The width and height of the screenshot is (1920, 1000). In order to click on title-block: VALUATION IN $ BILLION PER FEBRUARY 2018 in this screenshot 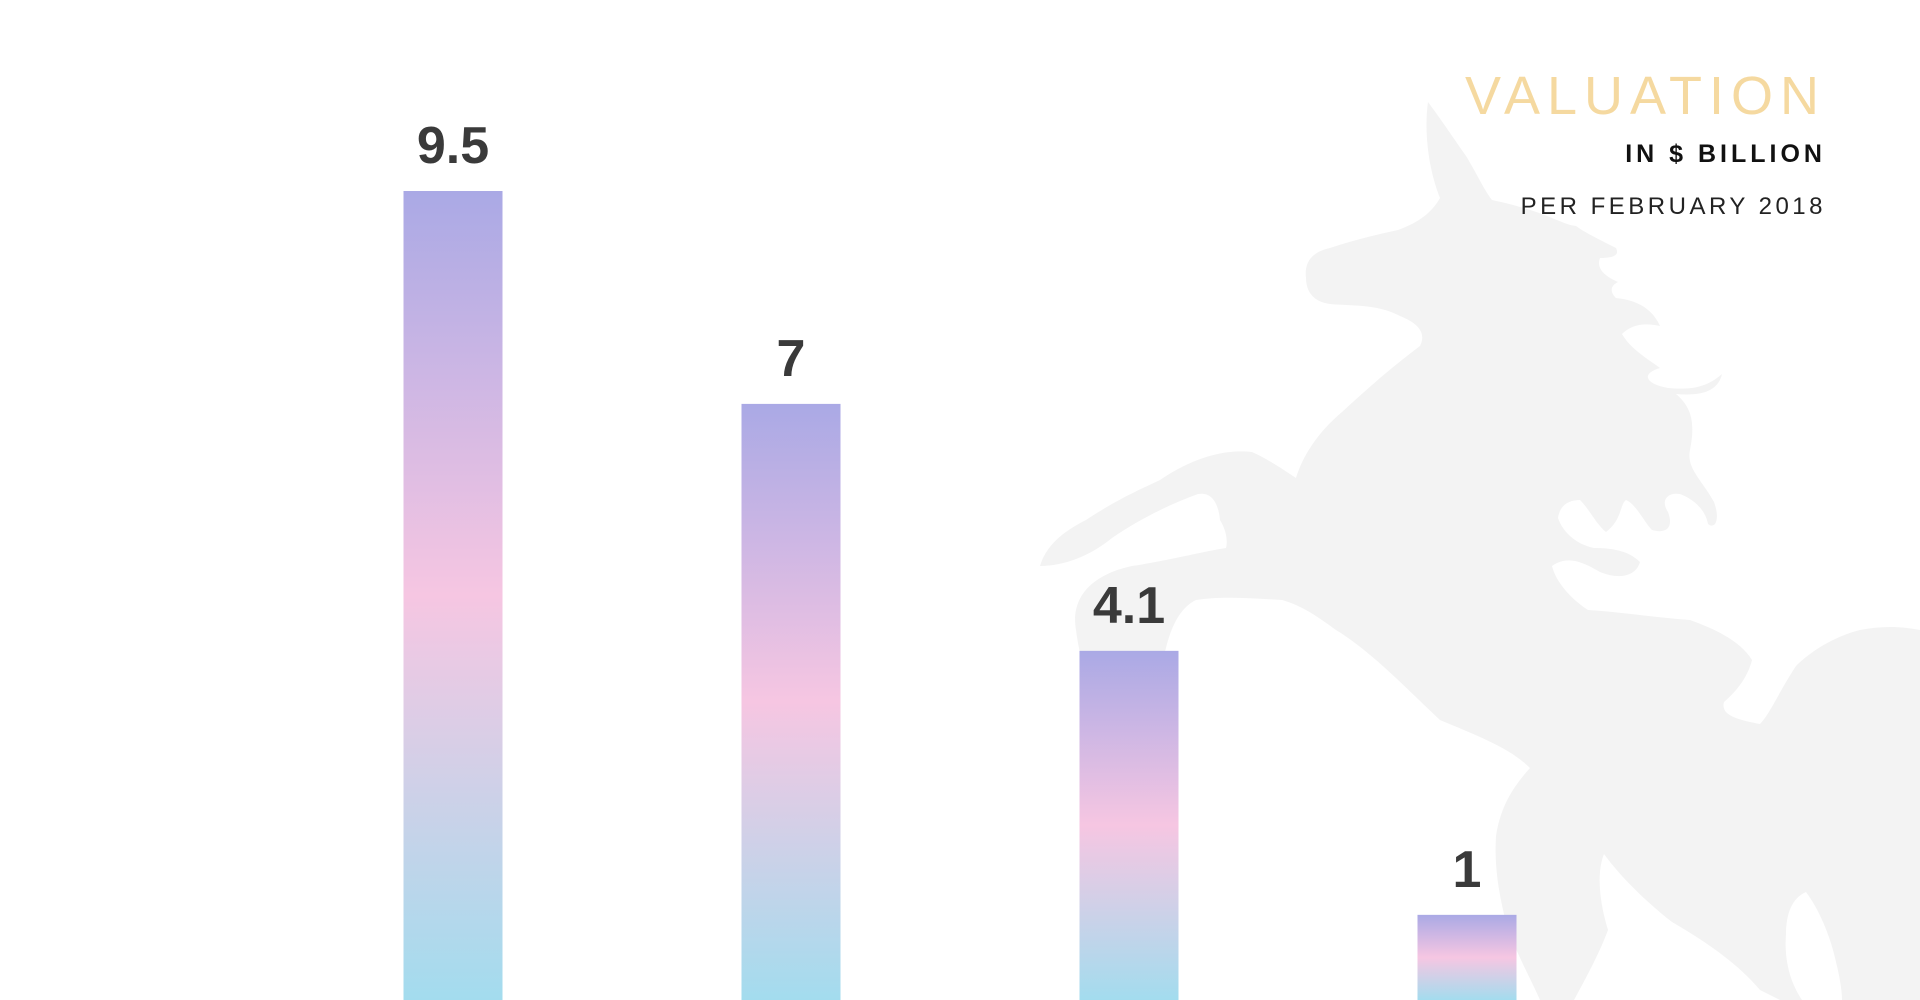, I will do `click(1645, 143)`.